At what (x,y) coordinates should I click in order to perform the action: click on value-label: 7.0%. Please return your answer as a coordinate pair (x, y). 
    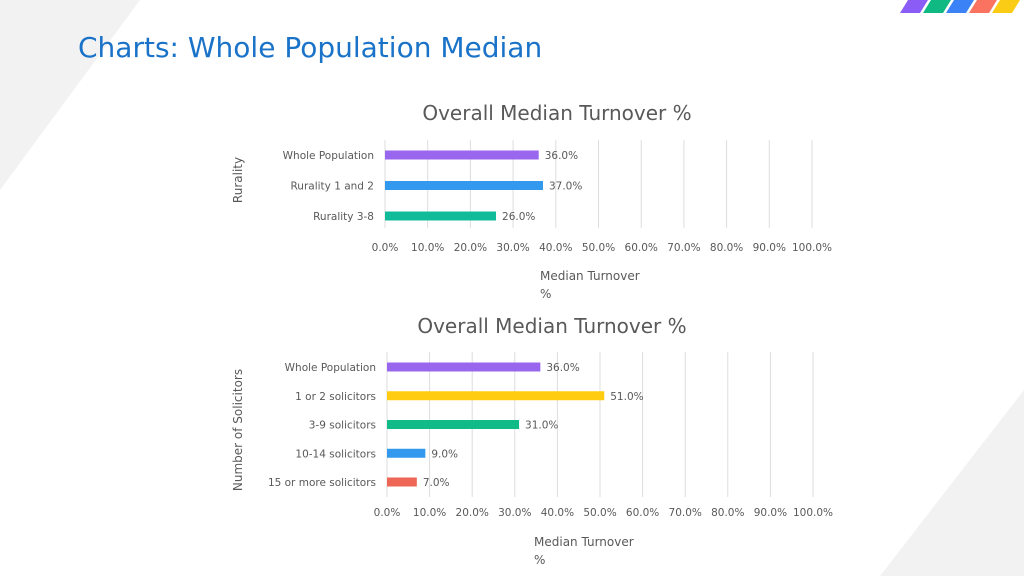
    Looking at the image, I should click on (436, 483).